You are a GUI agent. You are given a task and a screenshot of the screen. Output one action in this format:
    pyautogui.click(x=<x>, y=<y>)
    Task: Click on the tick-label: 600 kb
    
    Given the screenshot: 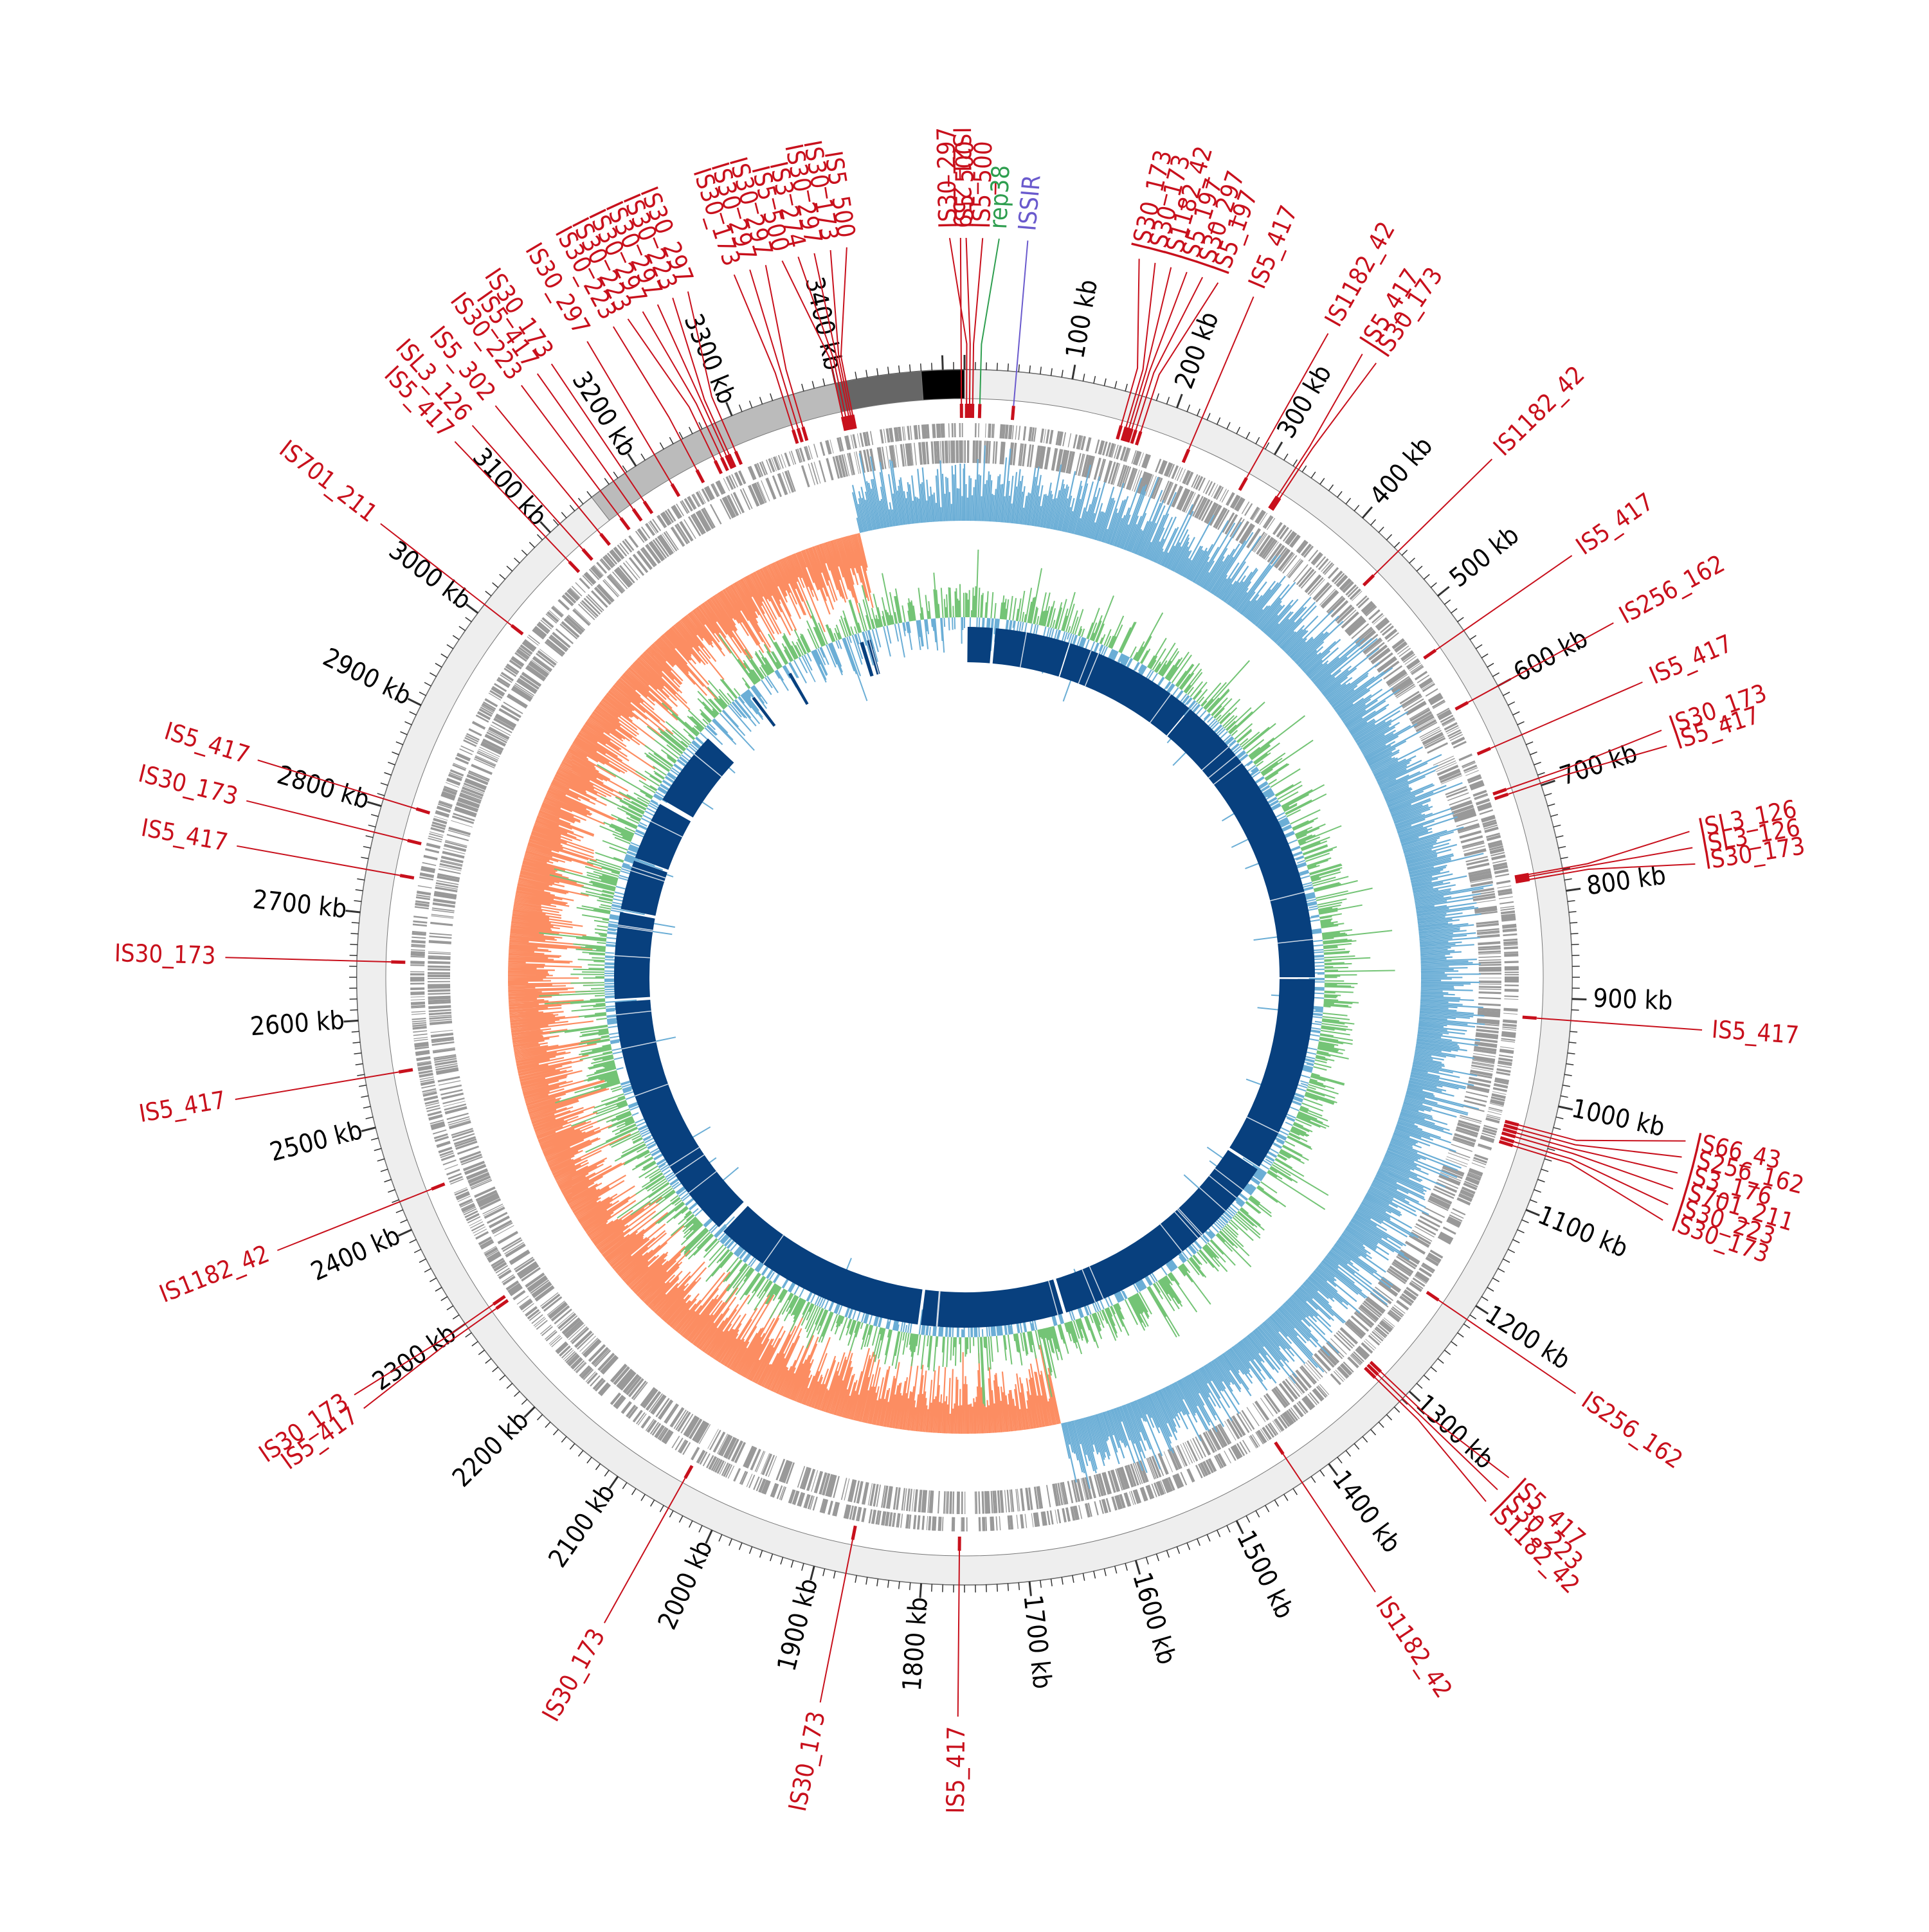 What is the action you would take?
    pyautogui.click(x=1550, y=656)
    